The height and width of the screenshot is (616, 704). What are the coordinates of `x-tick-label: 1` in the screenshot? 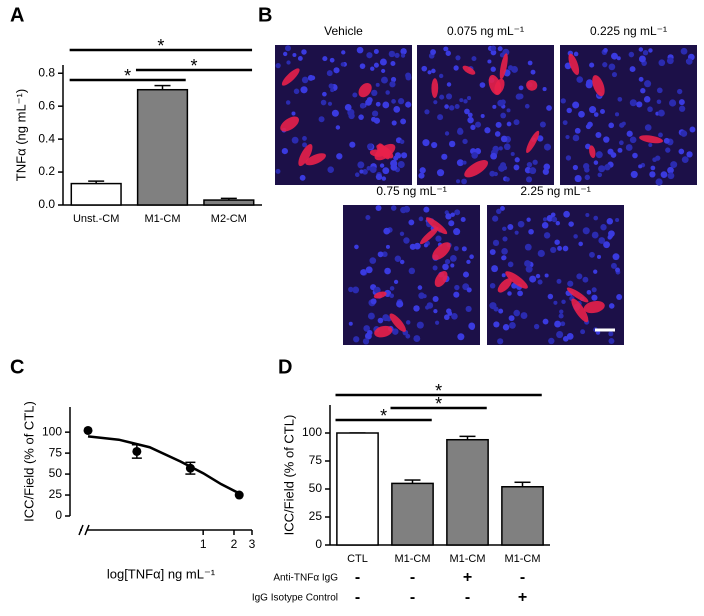 It's located at (203, 544).